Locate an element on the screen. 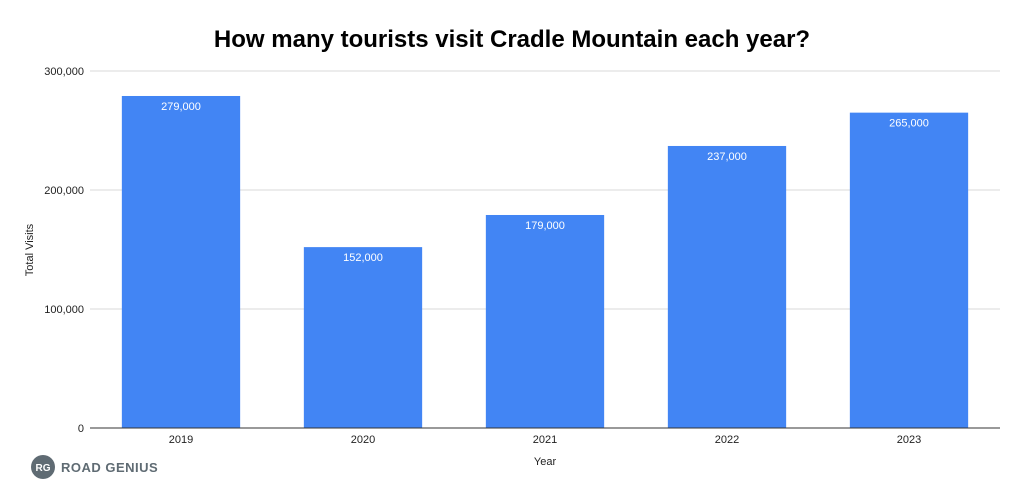 This screenshot has height=493, width=1024. x-tick-label: 2023 is located at coordinates (909, 440).